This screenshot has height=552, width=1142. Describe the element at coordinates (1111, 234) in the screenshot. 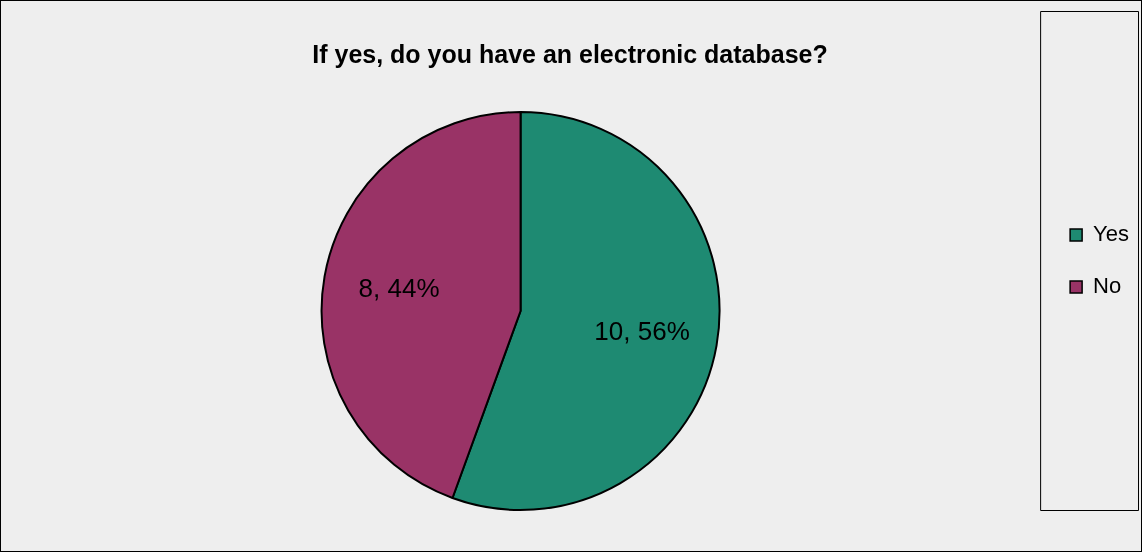

I see `legend-label: Yes` at that location.